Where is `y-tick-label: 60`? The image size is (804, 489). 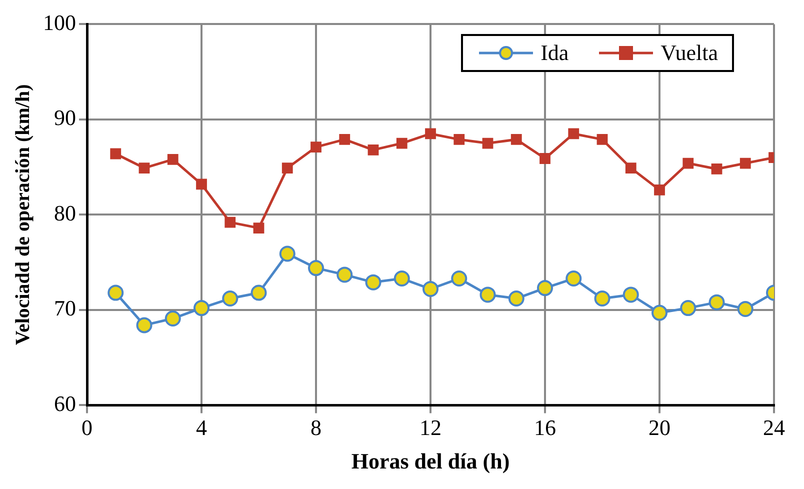 y-tick-label: 60 is located at coordinates (65, 403).